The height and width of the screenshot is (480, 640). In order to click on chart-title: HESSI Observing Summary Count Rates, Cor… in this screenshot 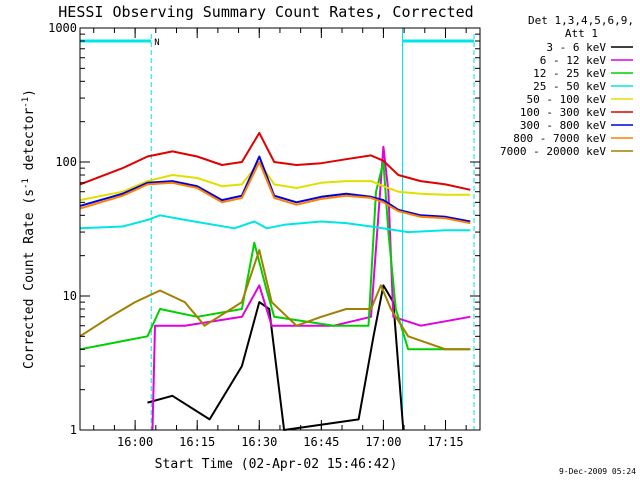, I will do `click(265, 12)`.